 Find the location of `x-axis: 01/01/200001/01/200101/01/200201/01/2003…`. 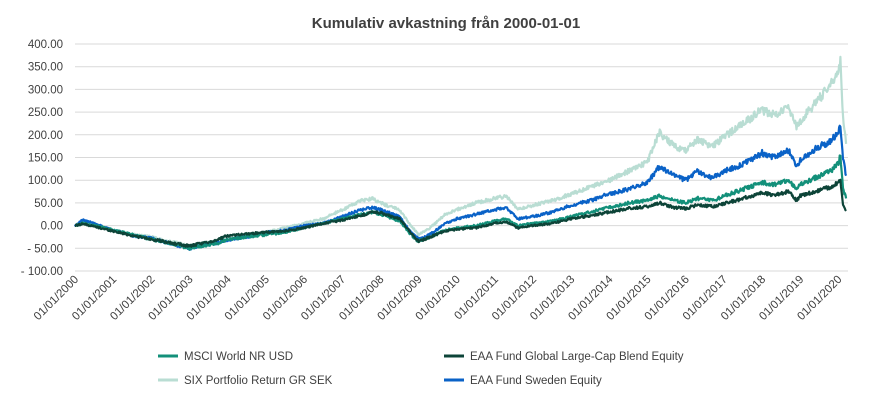

x-axis: 01/01/200001/01/200101/01/200201/01/2003… is located at coordinates (438, 298).